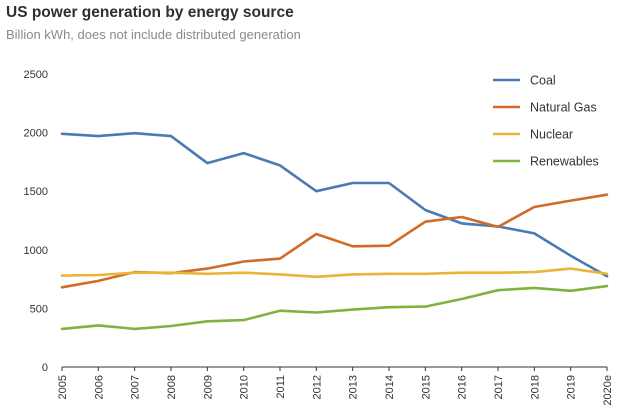 This screenshot has width=629, height=416. Describe the element at coordinates (354, 387) in the screenshot. I see `x-tick-label: 2013` at that location.